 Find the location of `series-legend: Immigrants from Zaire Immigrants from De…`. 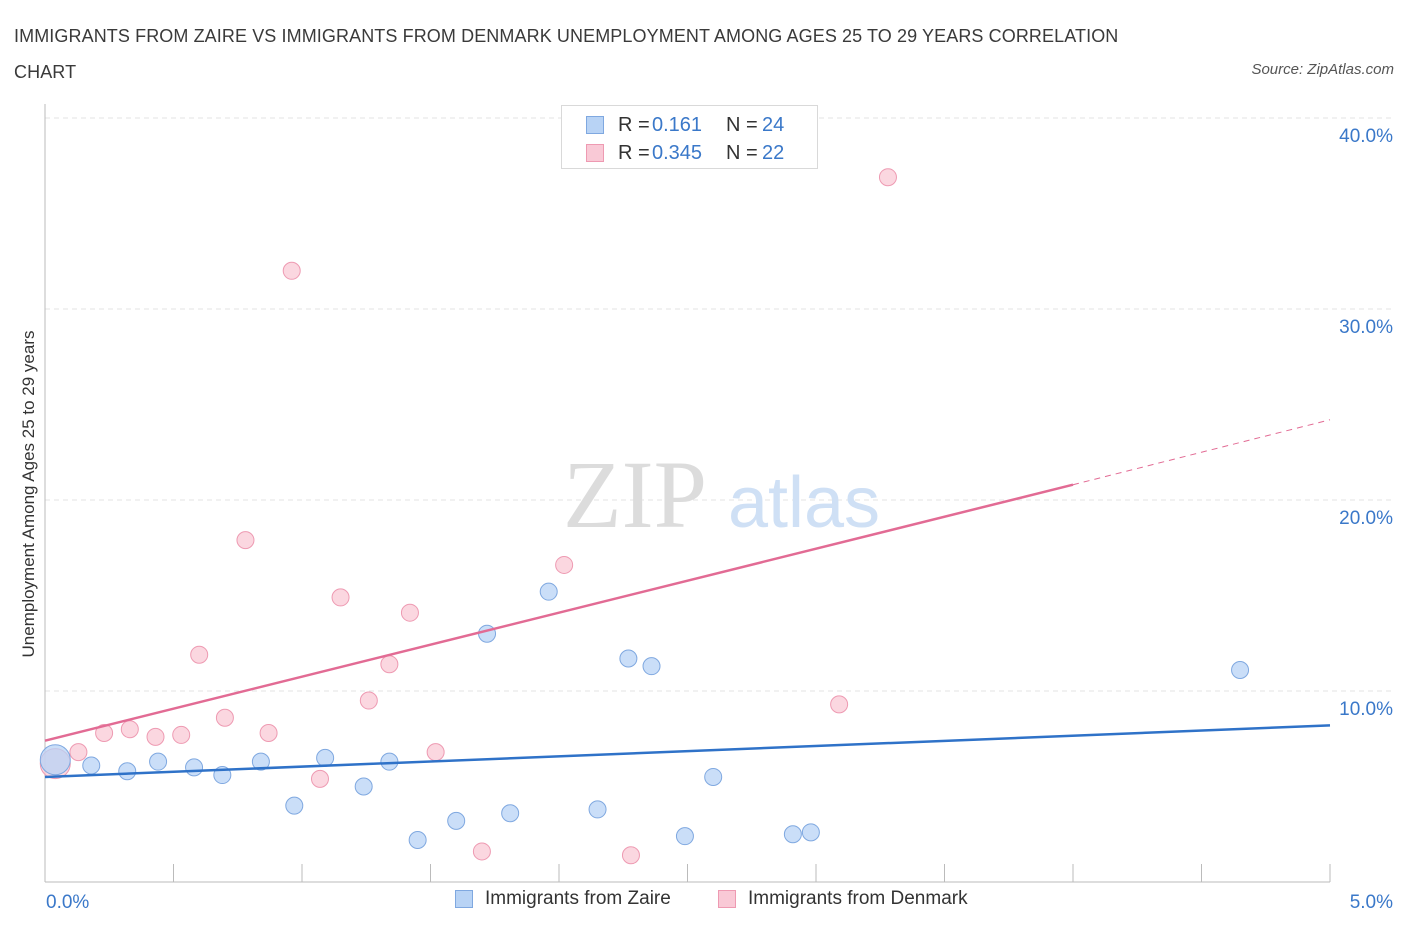

series-legend: Immigrants from Zaire Immigrants from De… is located at coordinates (703, 902).